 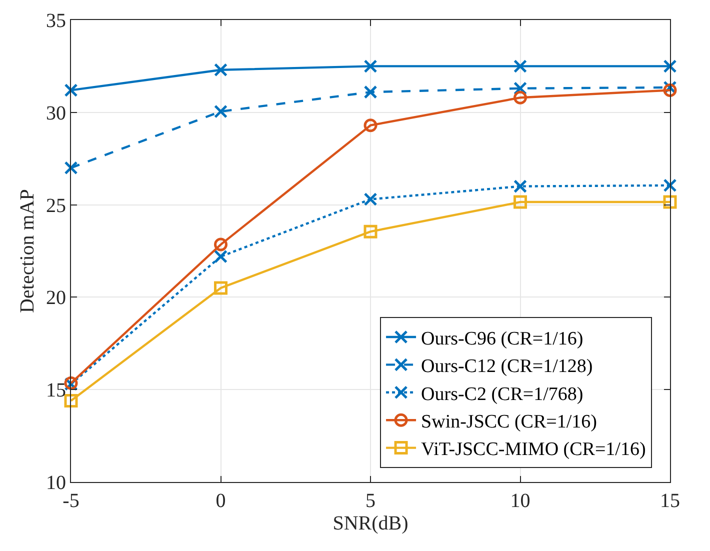 I want to click on y-tick-label: 25, so click(x=56, y=205).